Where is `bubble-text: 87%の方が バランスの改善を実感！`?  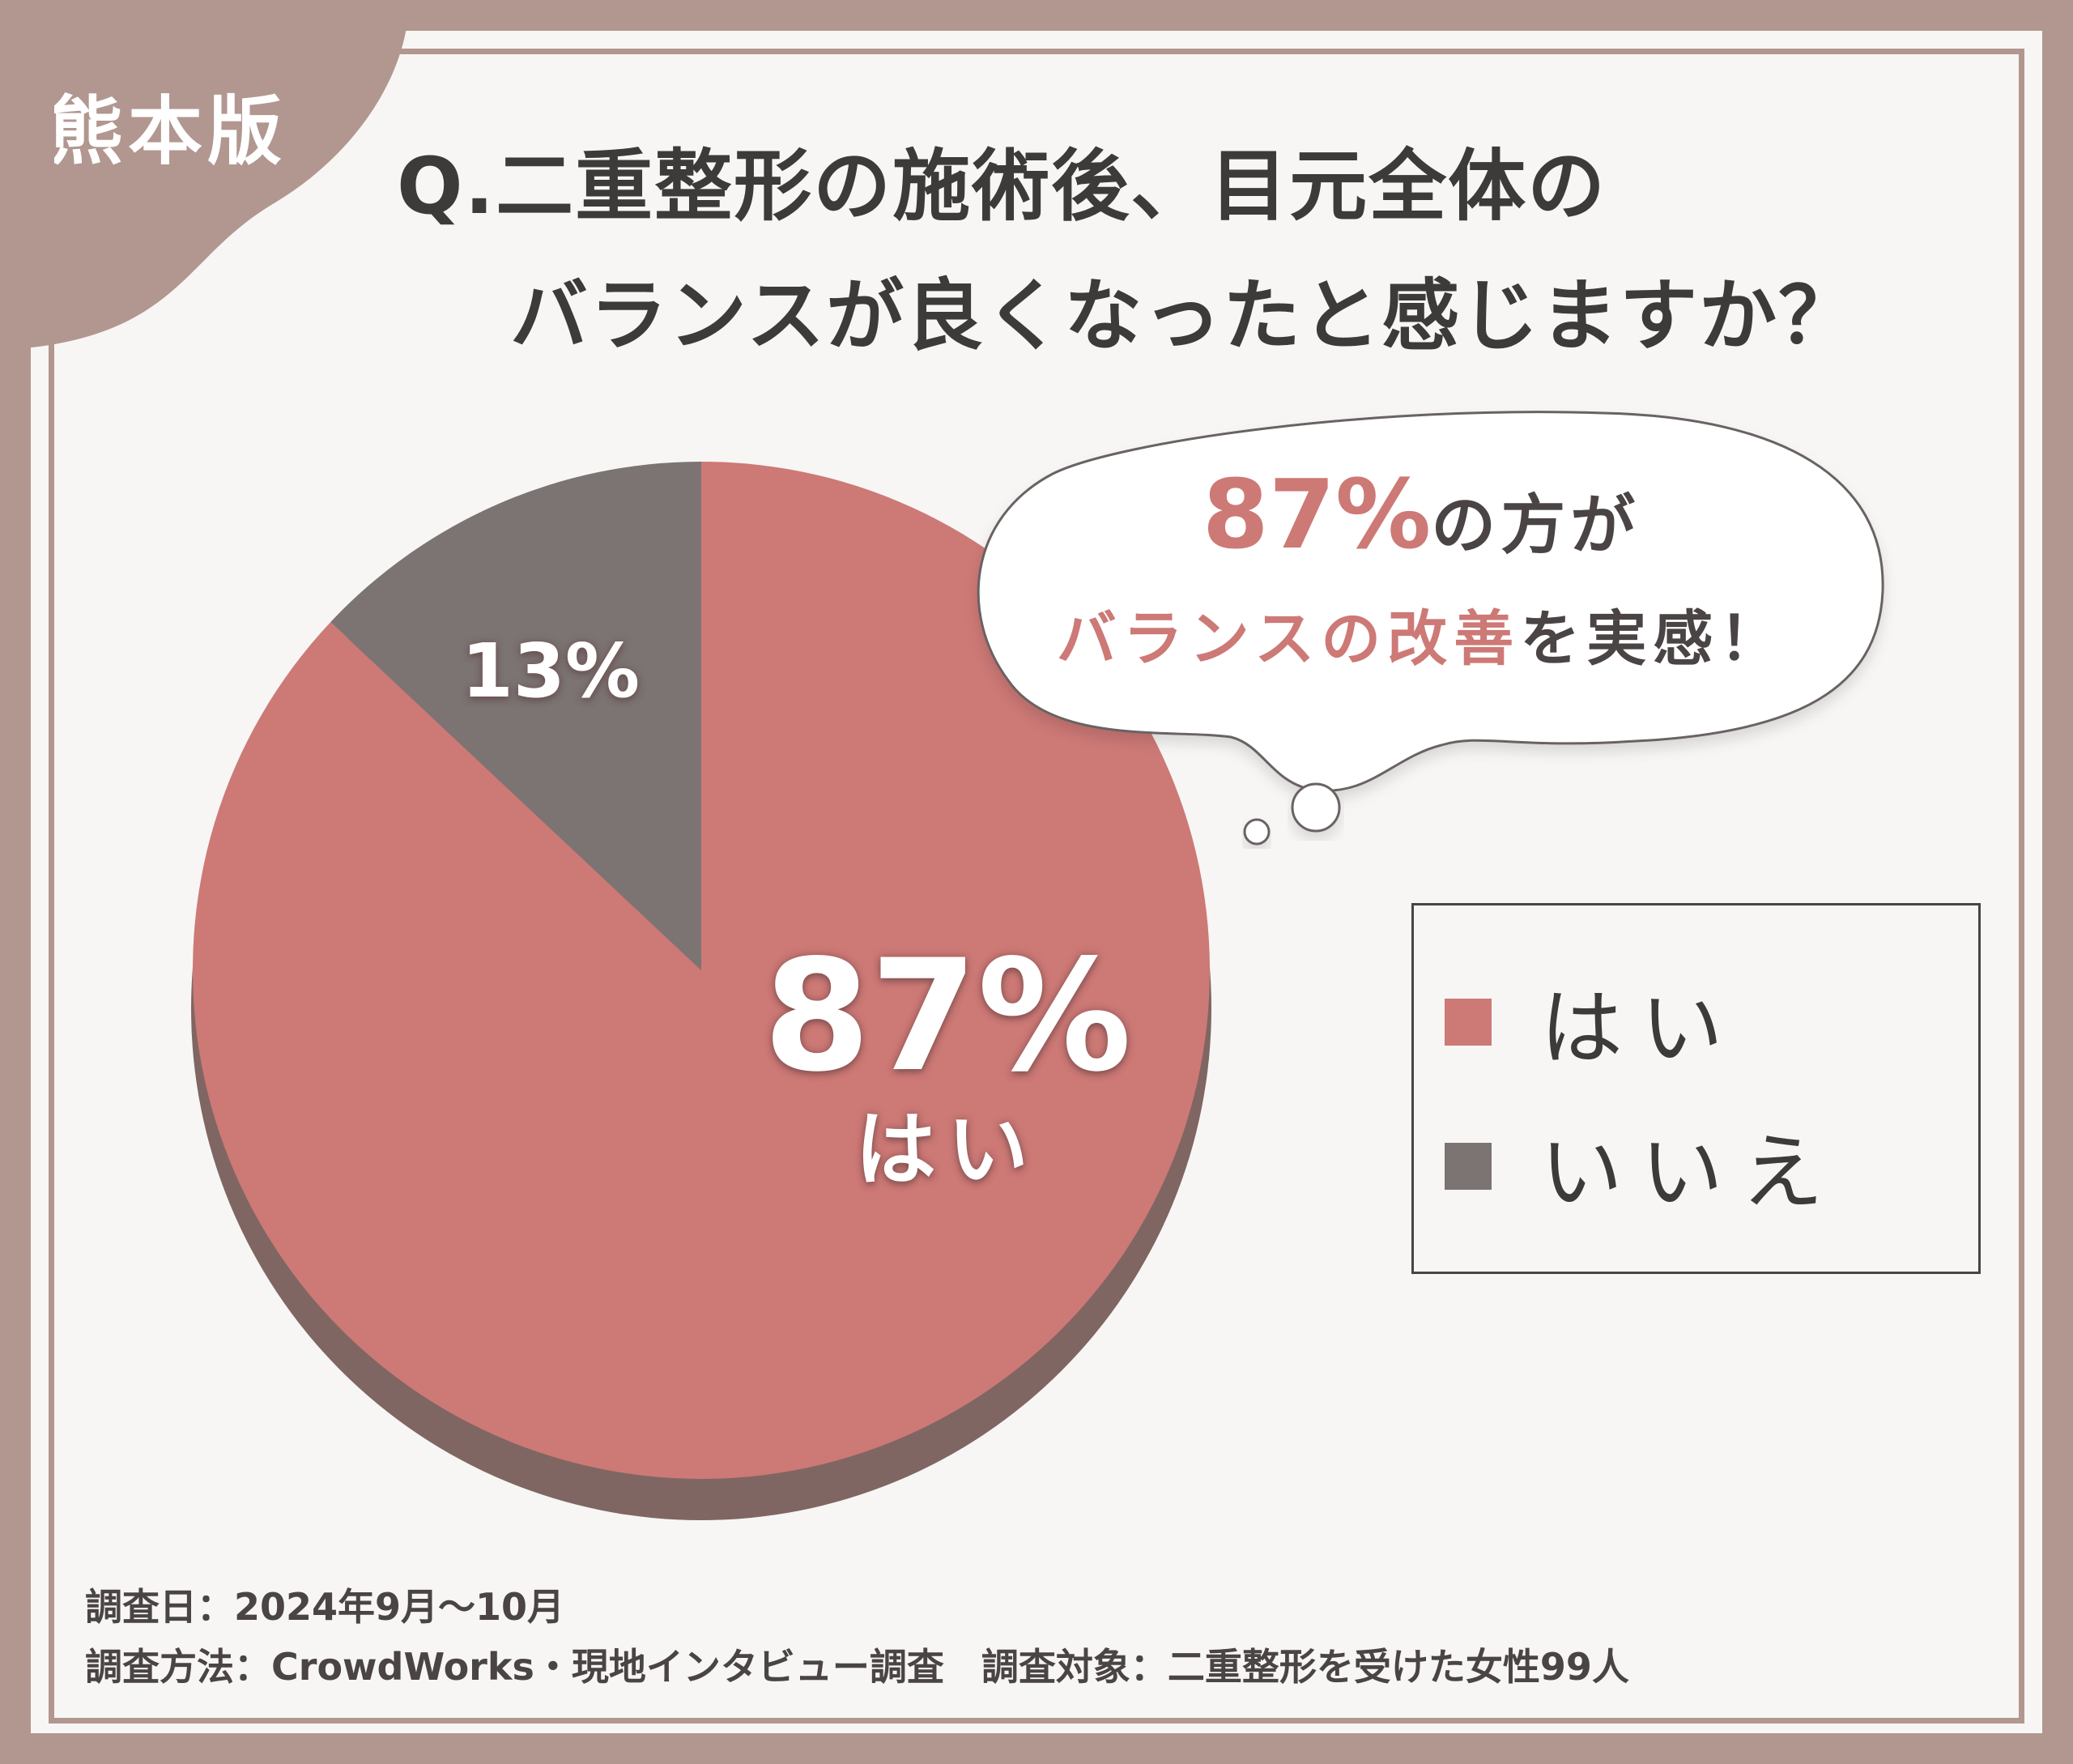 bubble-text: 87%の方が バランスの改善を実感！ is located at coordinates (1421, 573).